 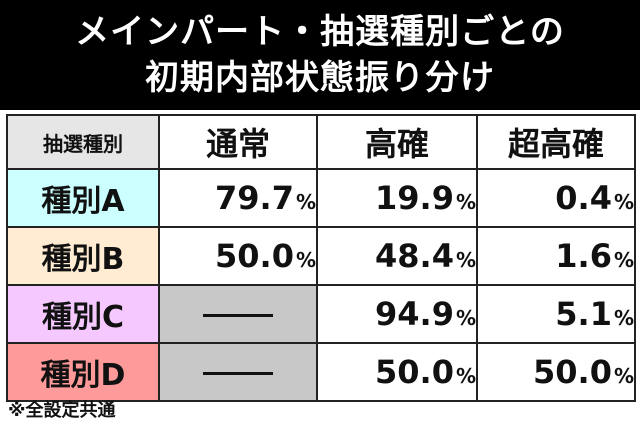 I want to click on value-number: 1.6, so click(x=583, y=256).